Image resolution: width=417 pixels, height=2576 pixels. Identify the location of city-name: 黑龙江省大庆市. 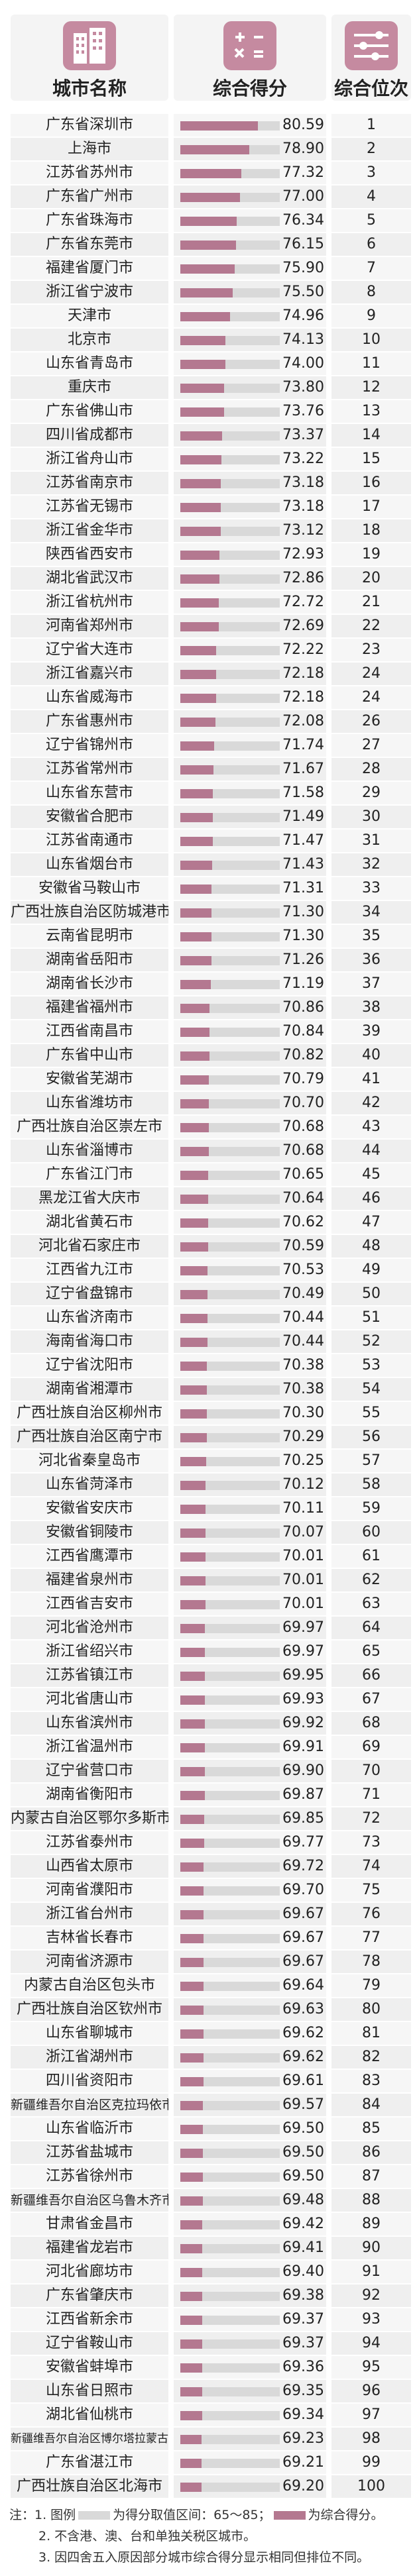
(89, 1198).